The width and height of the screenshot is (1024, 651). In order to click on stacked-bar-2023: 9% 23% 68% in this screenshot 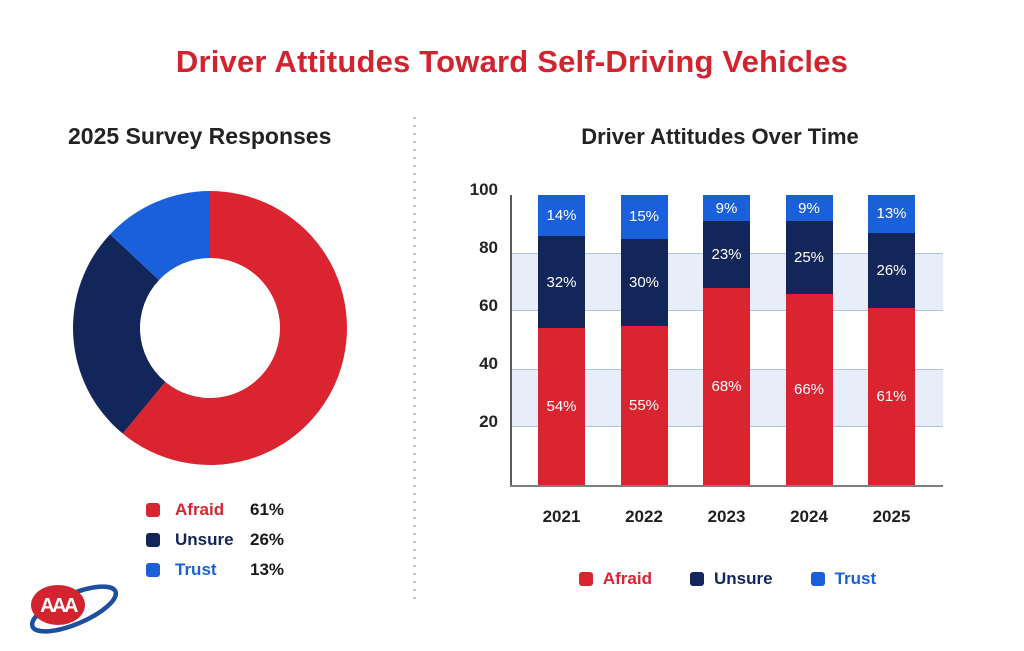, I will do `click(726, 340)`.